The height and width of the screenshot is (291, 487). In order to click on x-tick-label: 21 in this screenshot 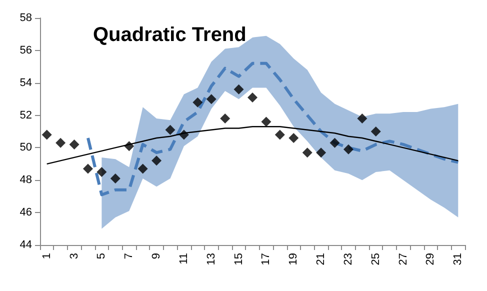, I will do `click(321, 259)`.